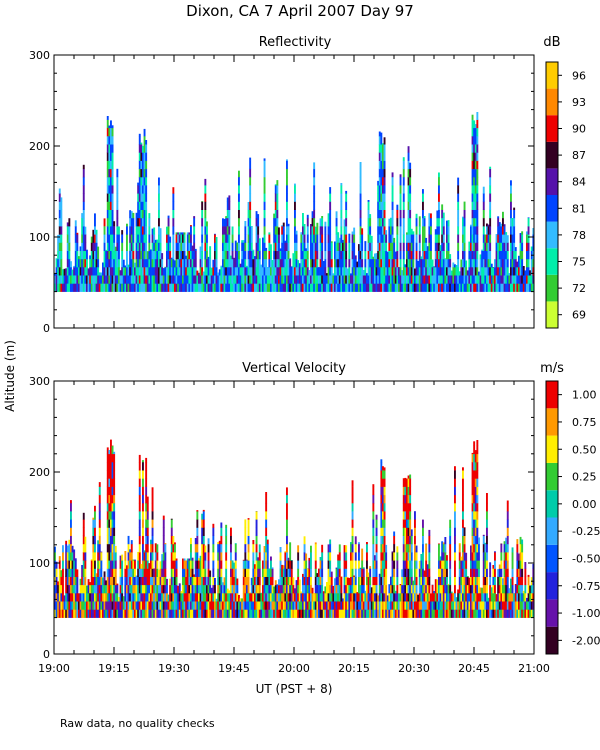 The height and width of the screenshot is (750, 600). I want to click on colorbar-swatch, so click(552, 181).